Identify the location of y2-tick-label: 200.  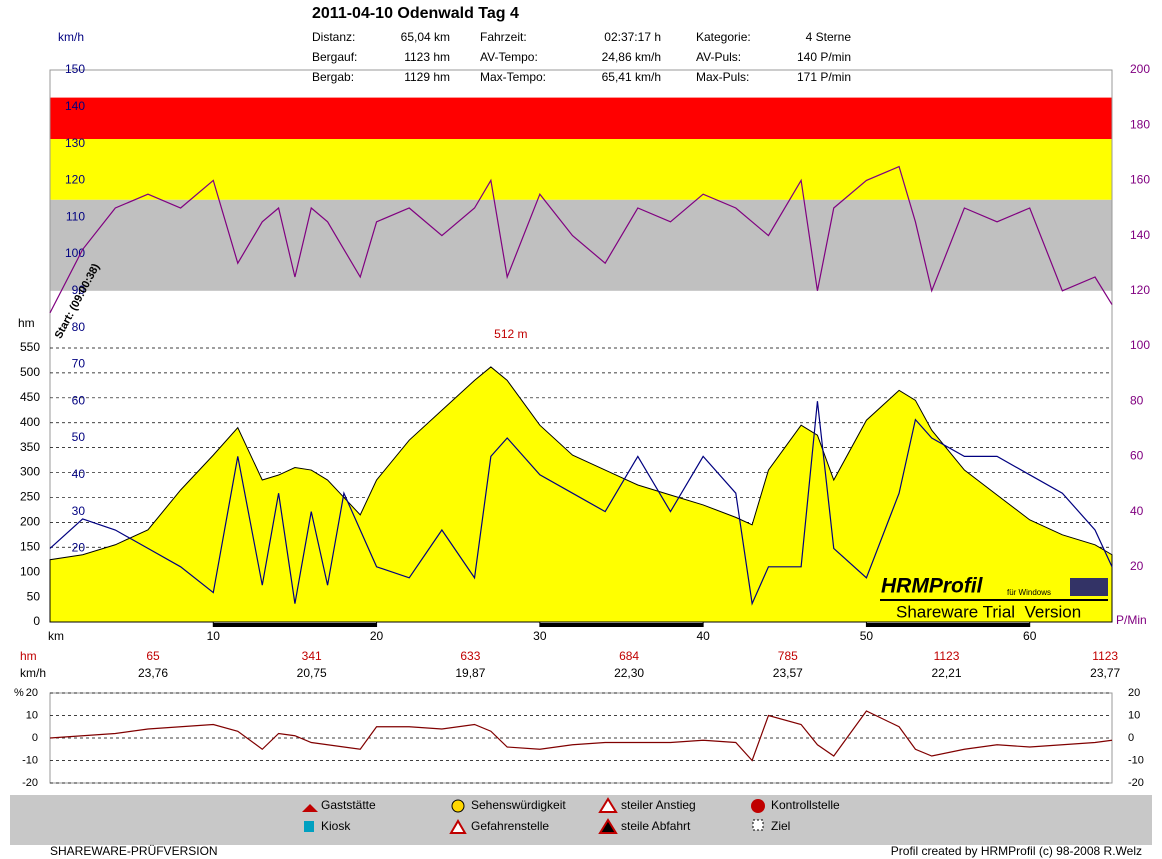
(1140, 69).